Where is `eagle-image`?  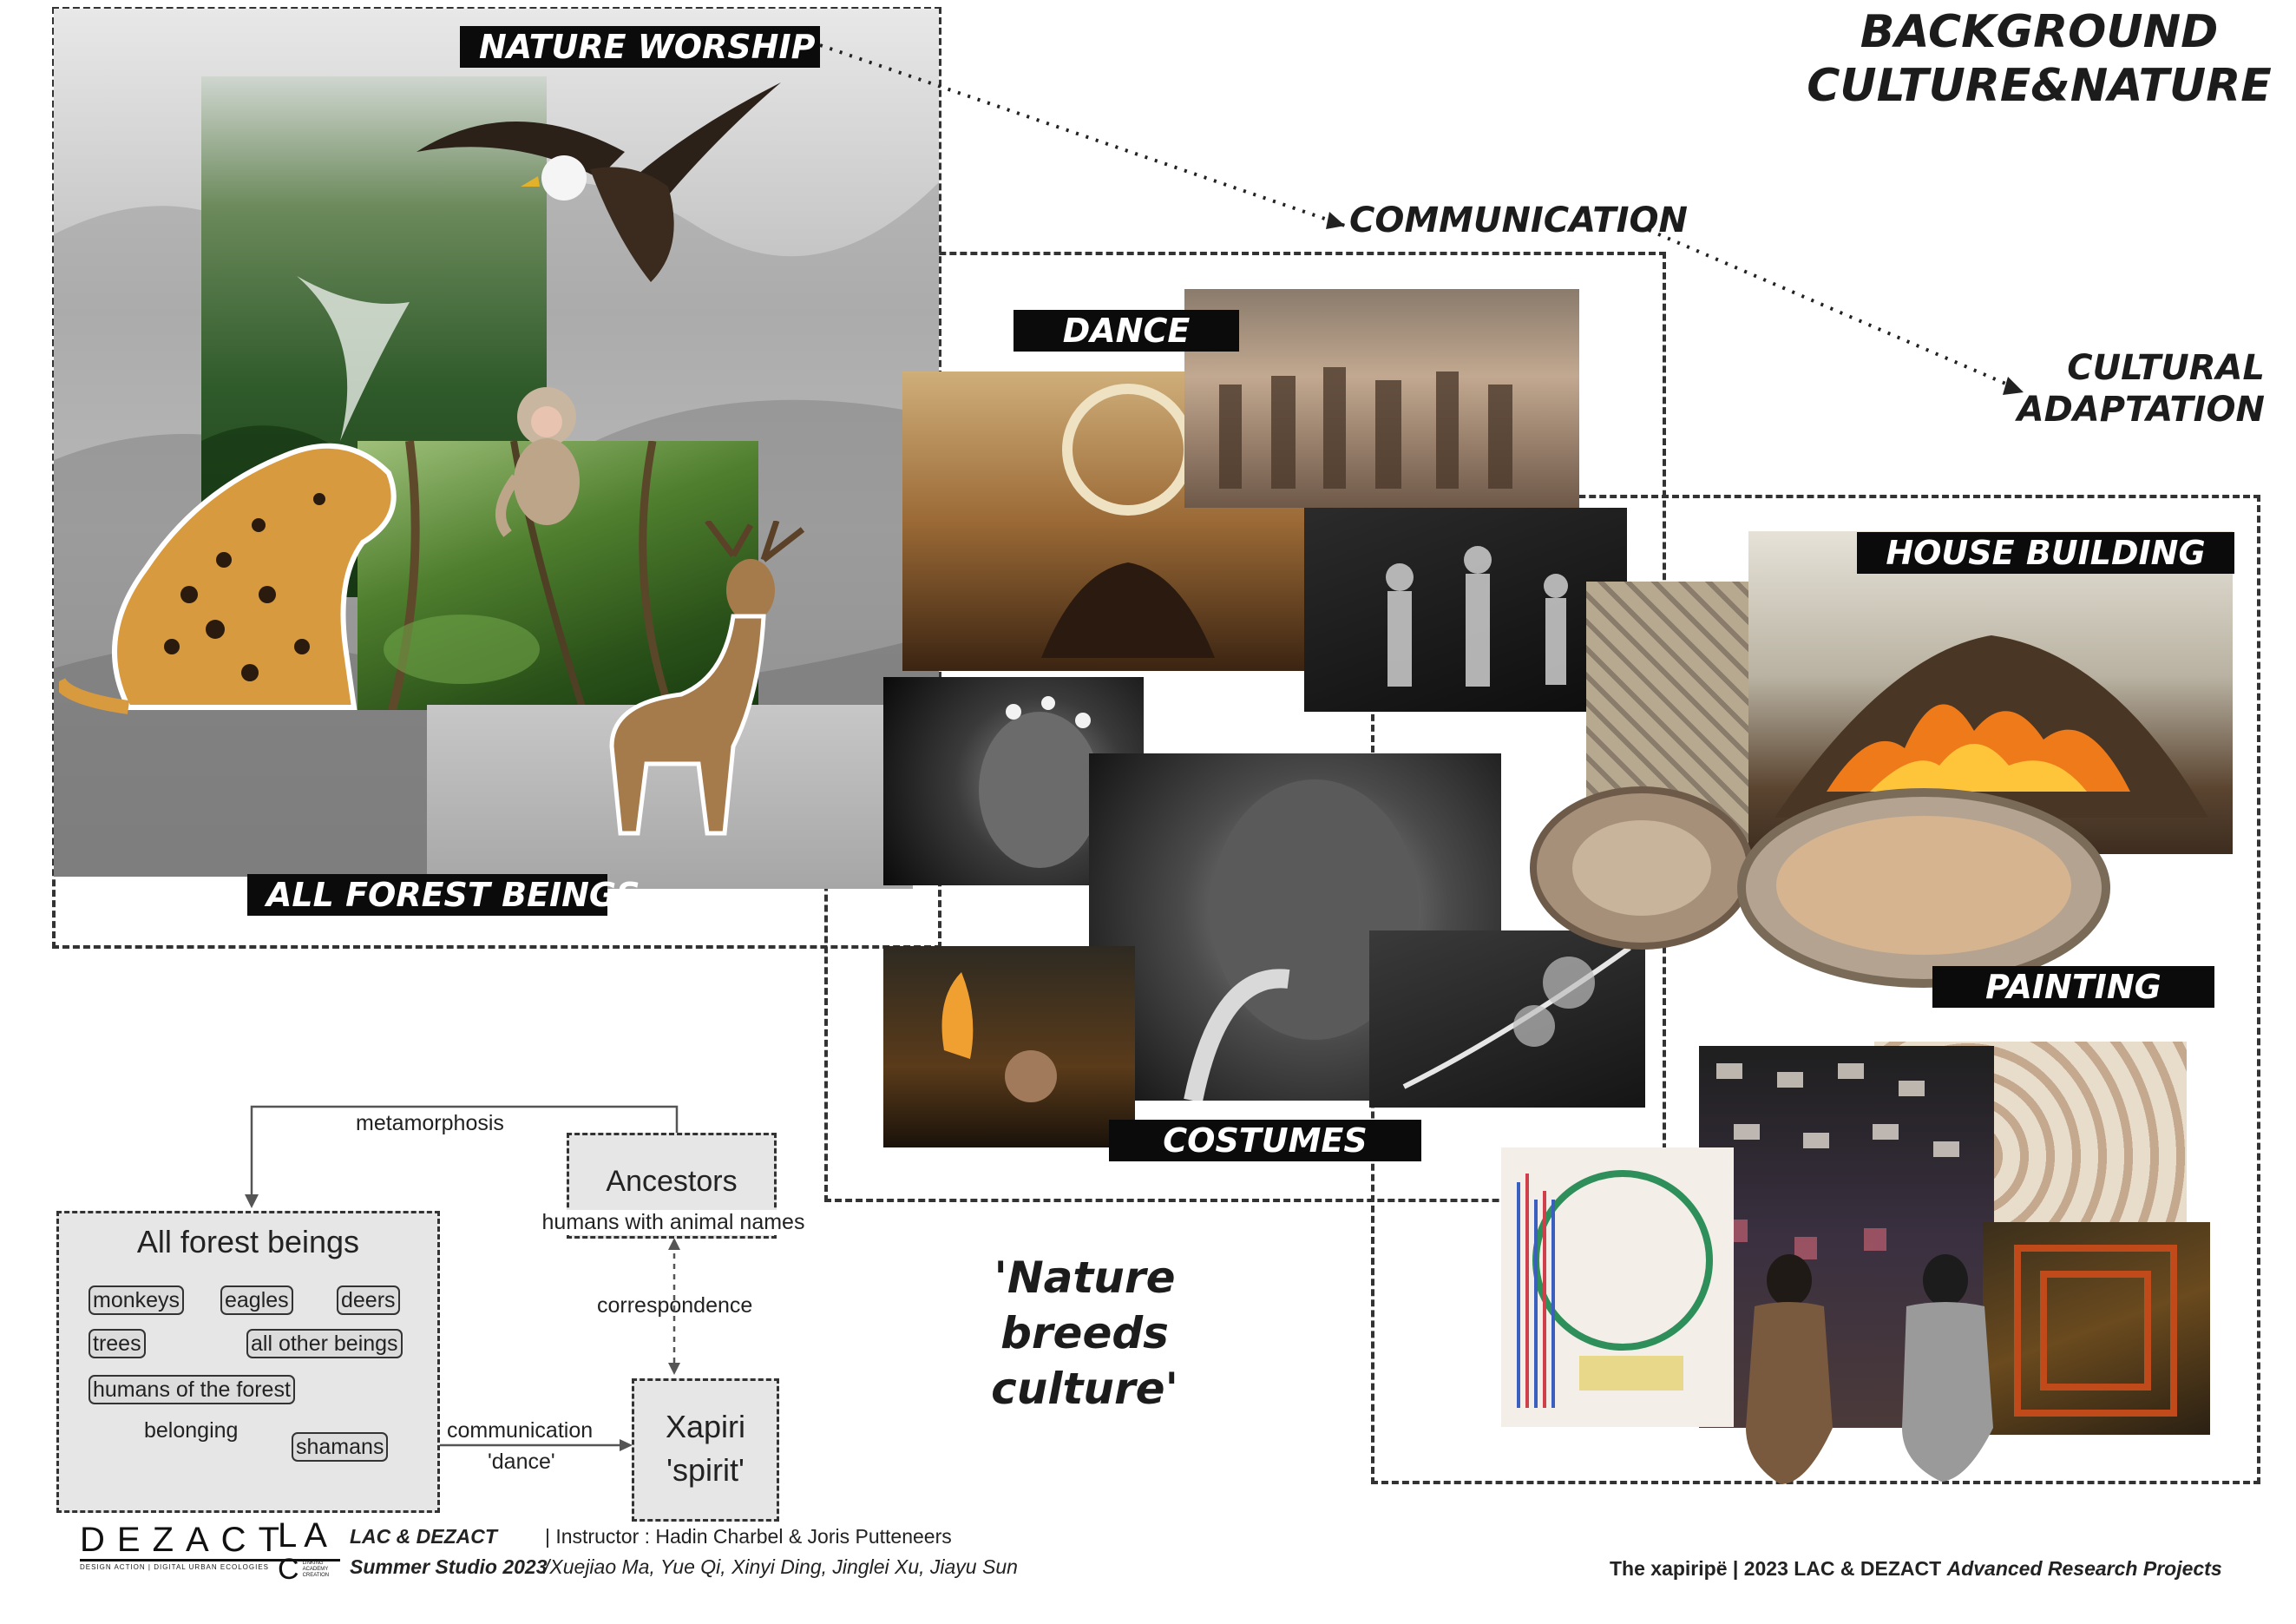 eagle-image is located at coordinates (599, 182).